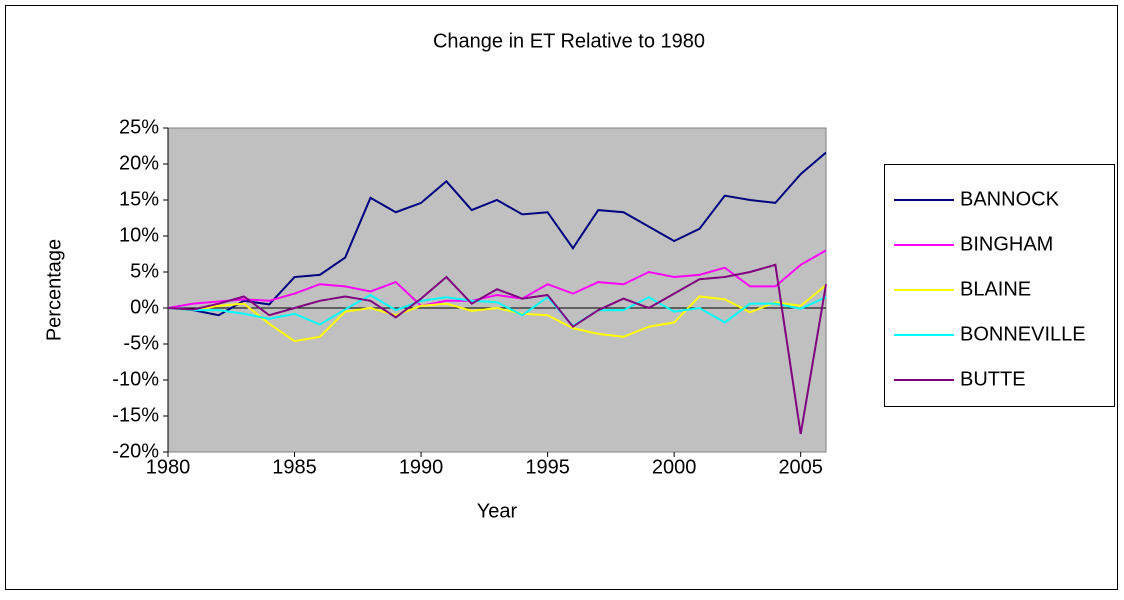 This screenshot has height=600, width=1124. I want to click on x-tick-label: 1985, so click(294, 467).